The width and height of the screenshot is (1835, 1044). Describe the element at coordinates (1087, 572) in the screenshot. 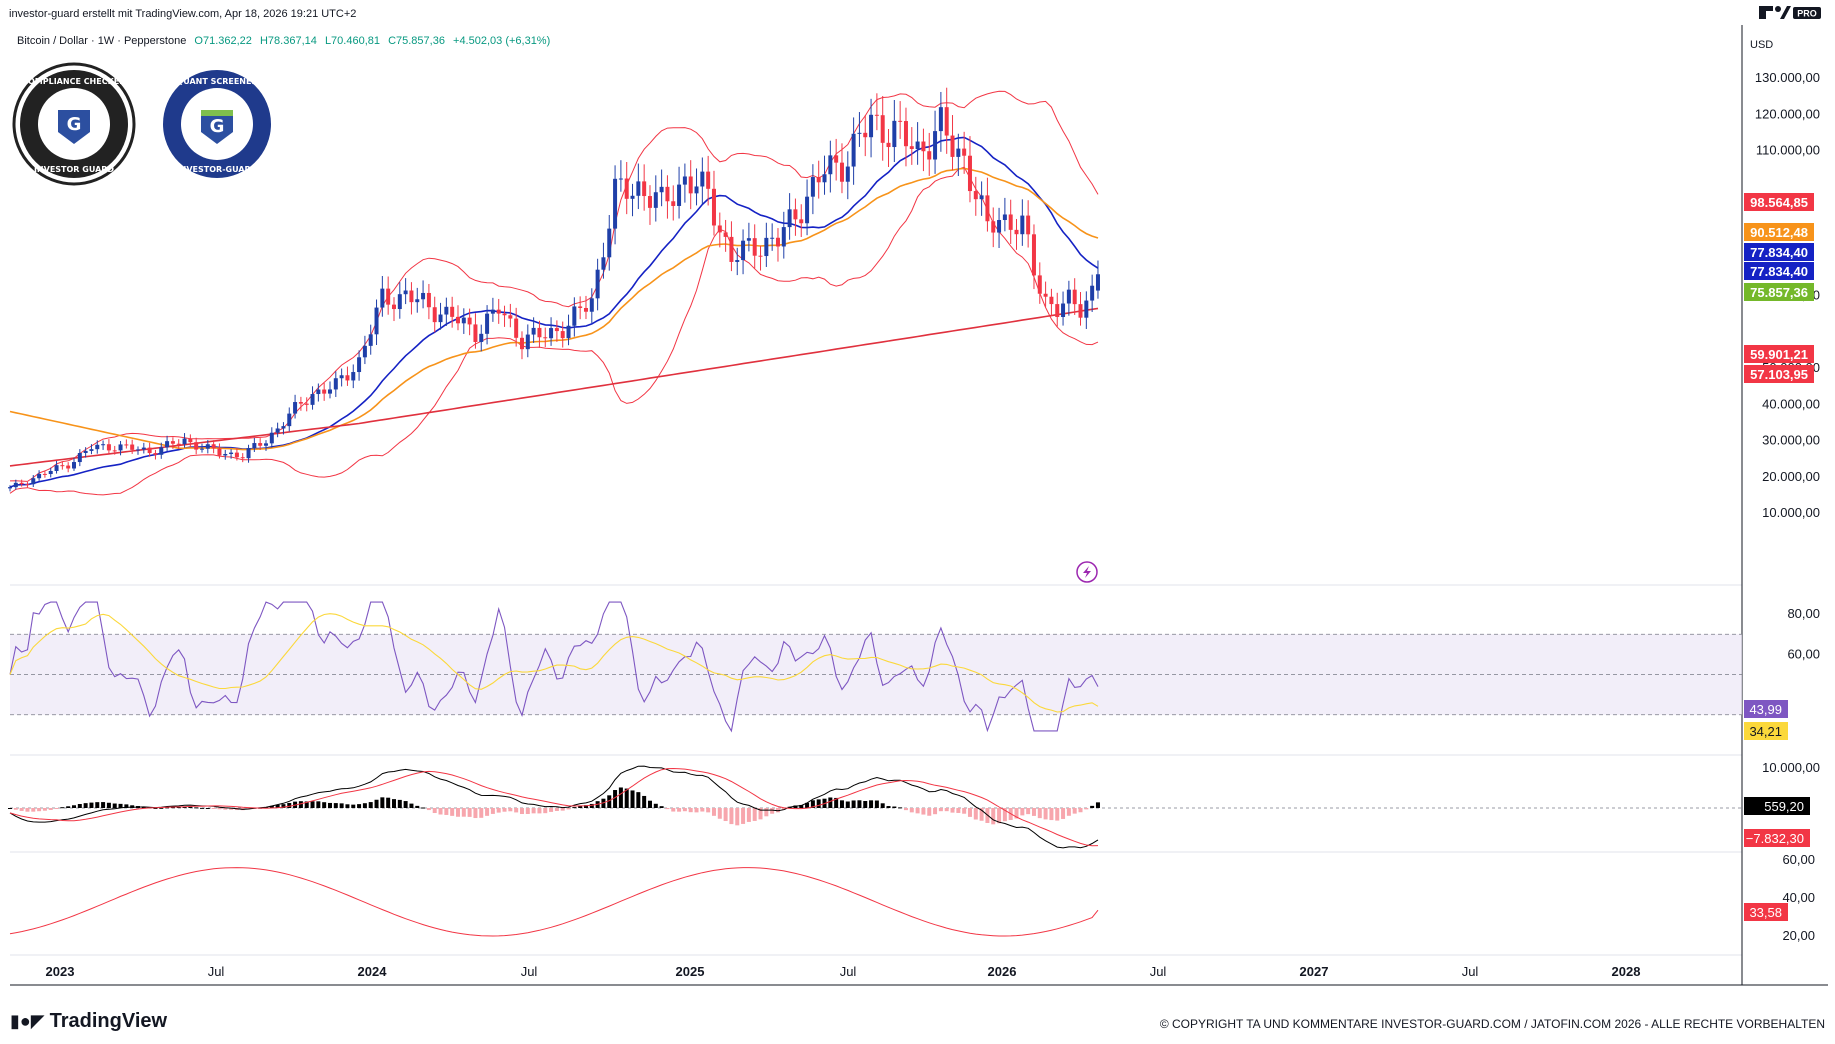

I see `event-lightning-icon` at that location.